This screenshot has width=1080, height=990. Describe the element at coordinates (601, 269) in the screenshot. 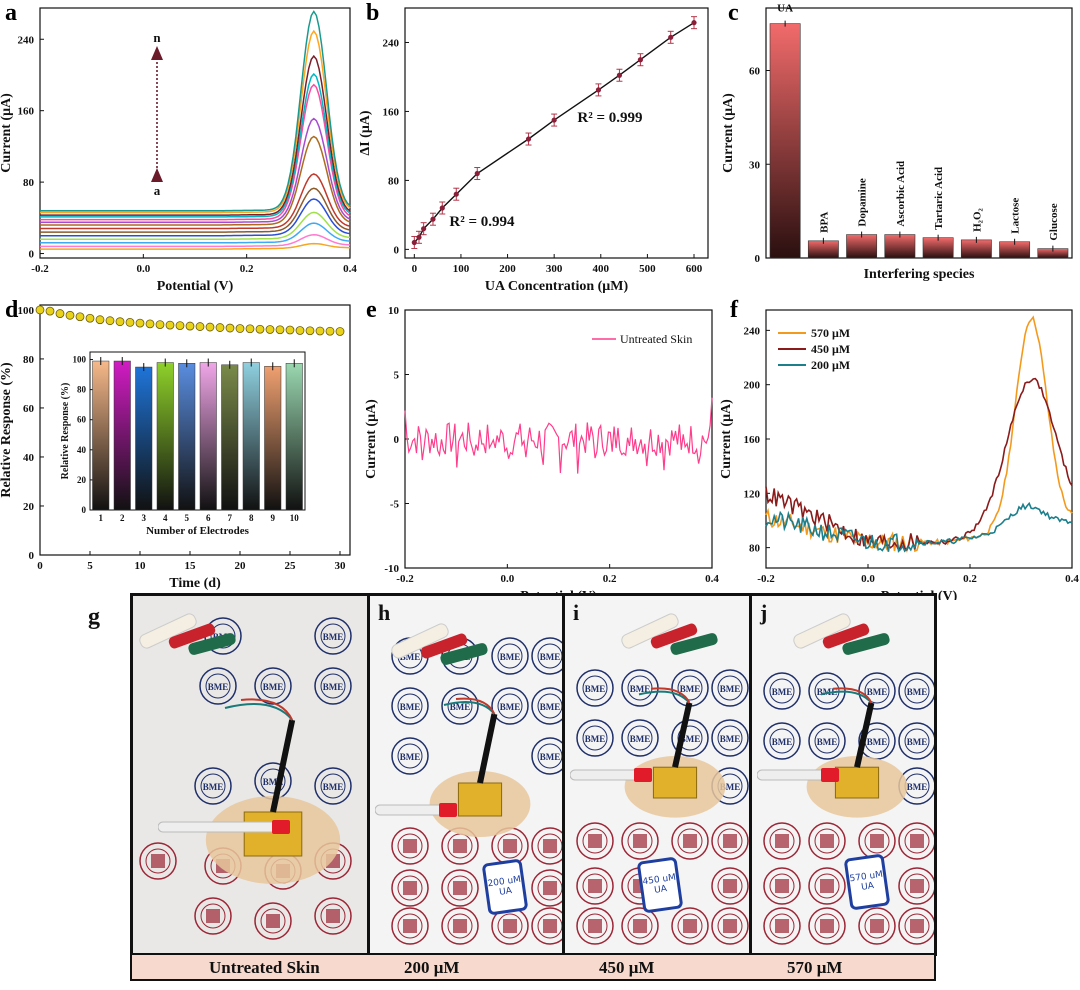

I see `x-tick-label: 400` at that location.